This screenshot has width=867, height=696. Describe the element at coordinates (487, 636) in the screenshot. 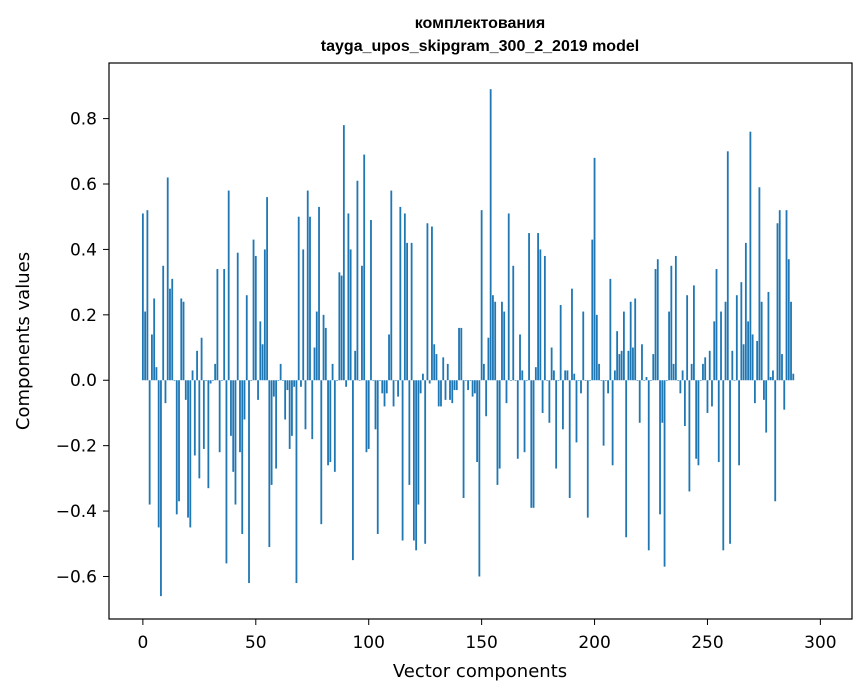

I see `x-axis-ticks: 0 50 100 150 200 250 300` at that location.